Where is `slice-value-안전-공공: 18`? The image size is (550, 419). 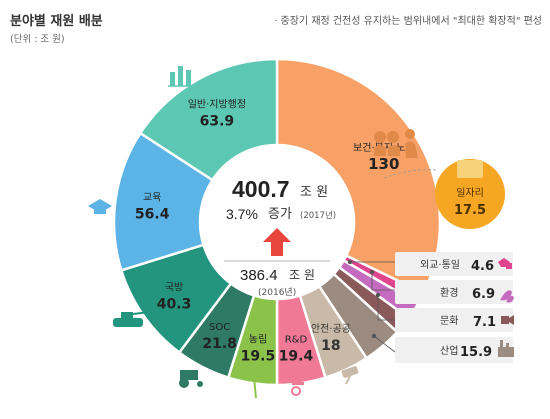
slice-value-안전-공공: 18 is located at coordinates (330, 346).